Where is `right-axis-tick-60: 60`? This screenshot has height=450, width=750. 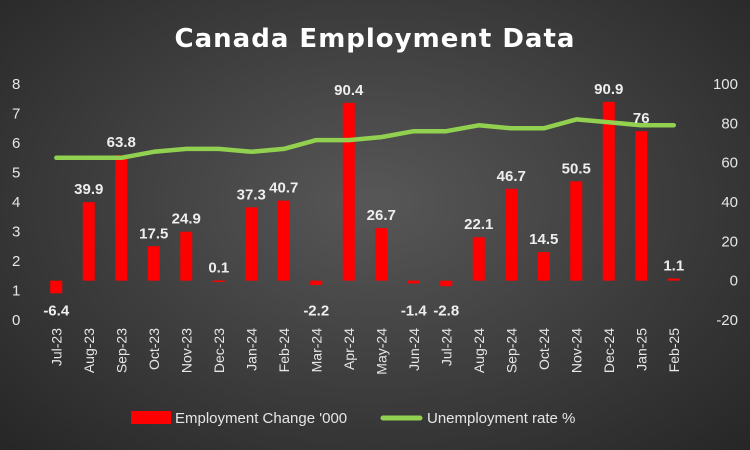 right-axis-tick-60: 60 is located at coordinates (729, 163).